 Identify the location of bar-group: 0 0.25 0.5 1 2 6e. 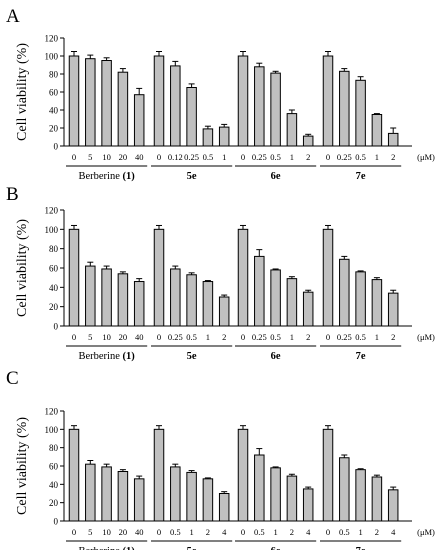
(276, 116).